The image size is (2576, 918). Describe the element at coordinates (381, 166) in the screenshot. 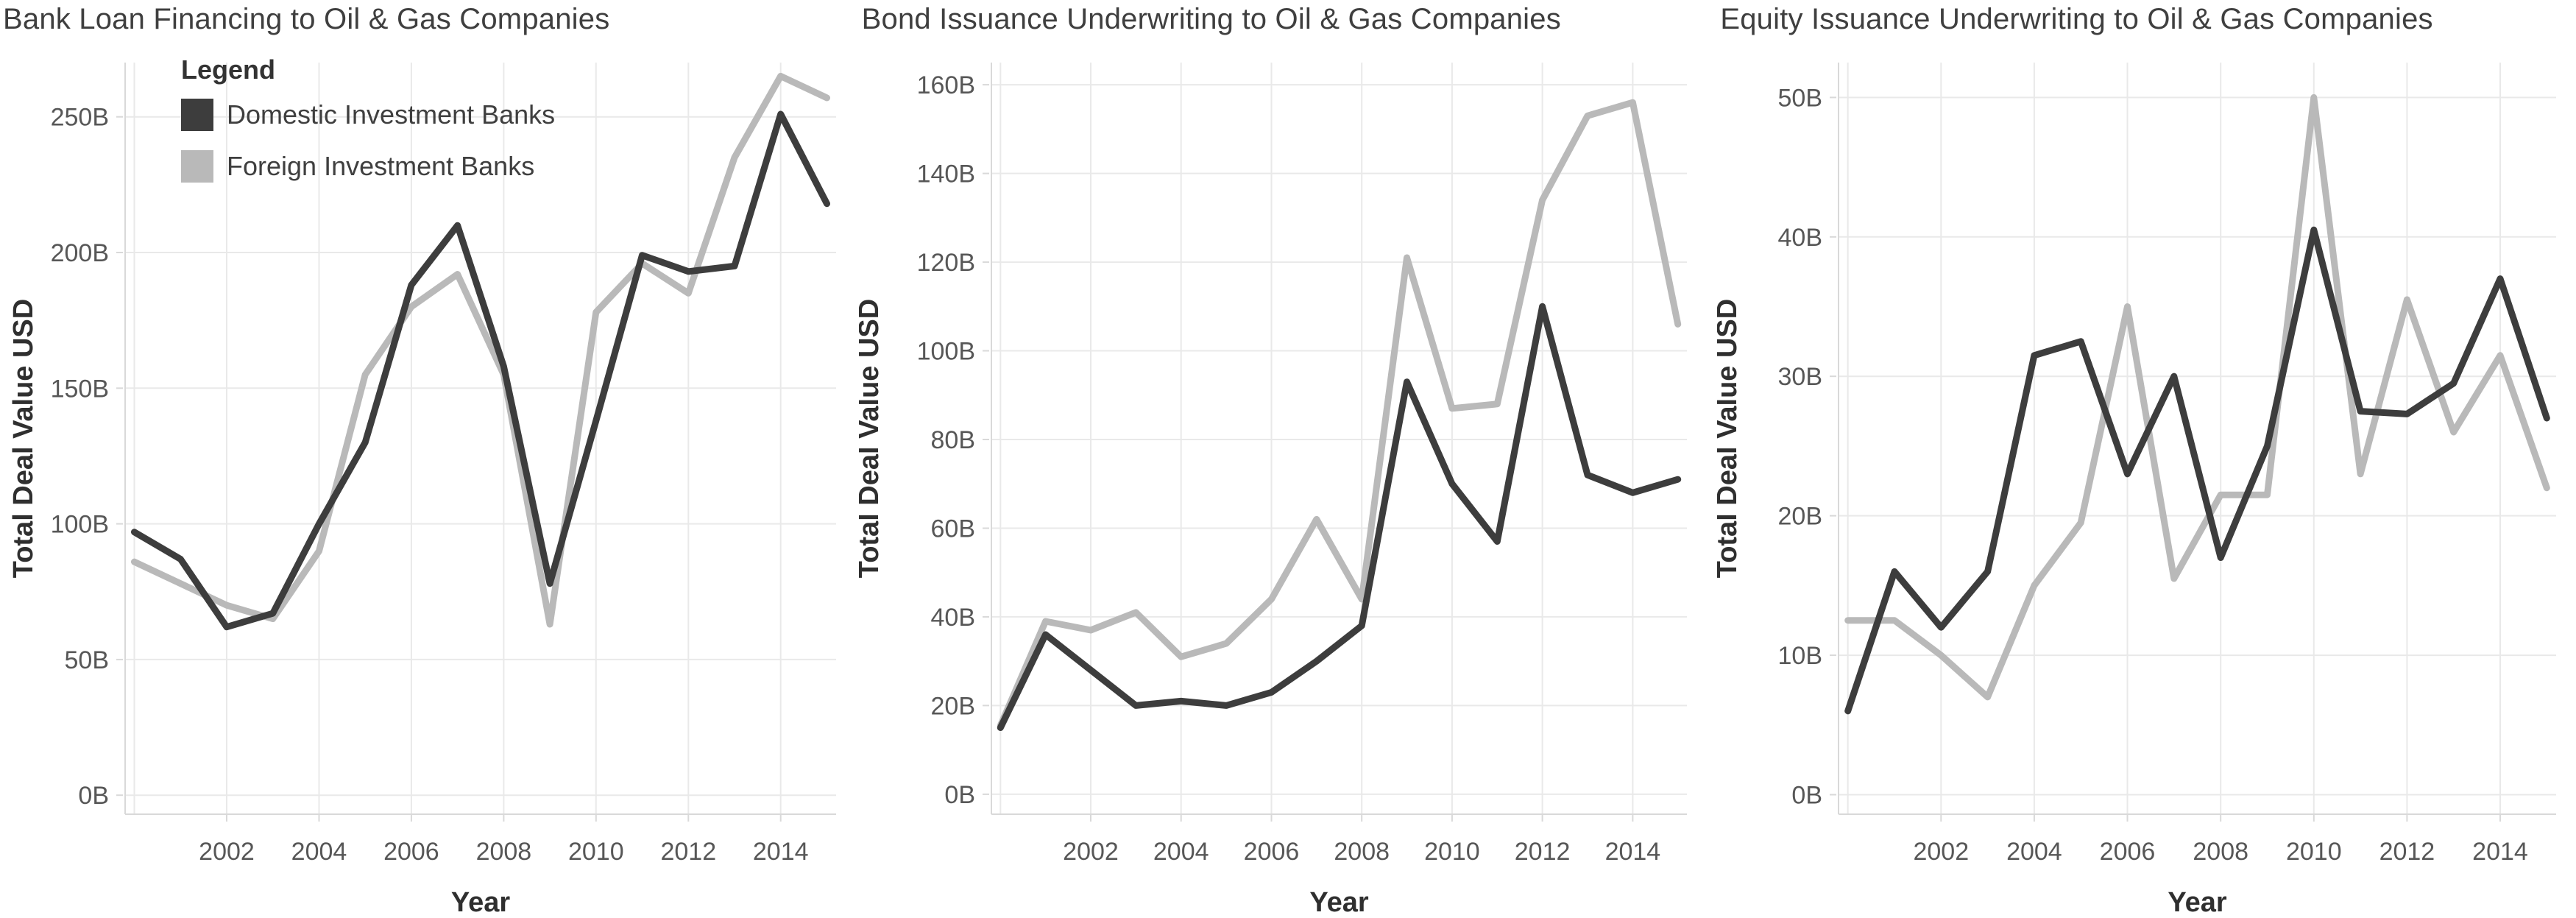

I see `legend-label-foreign: Foreign Investment Banks` at that location.